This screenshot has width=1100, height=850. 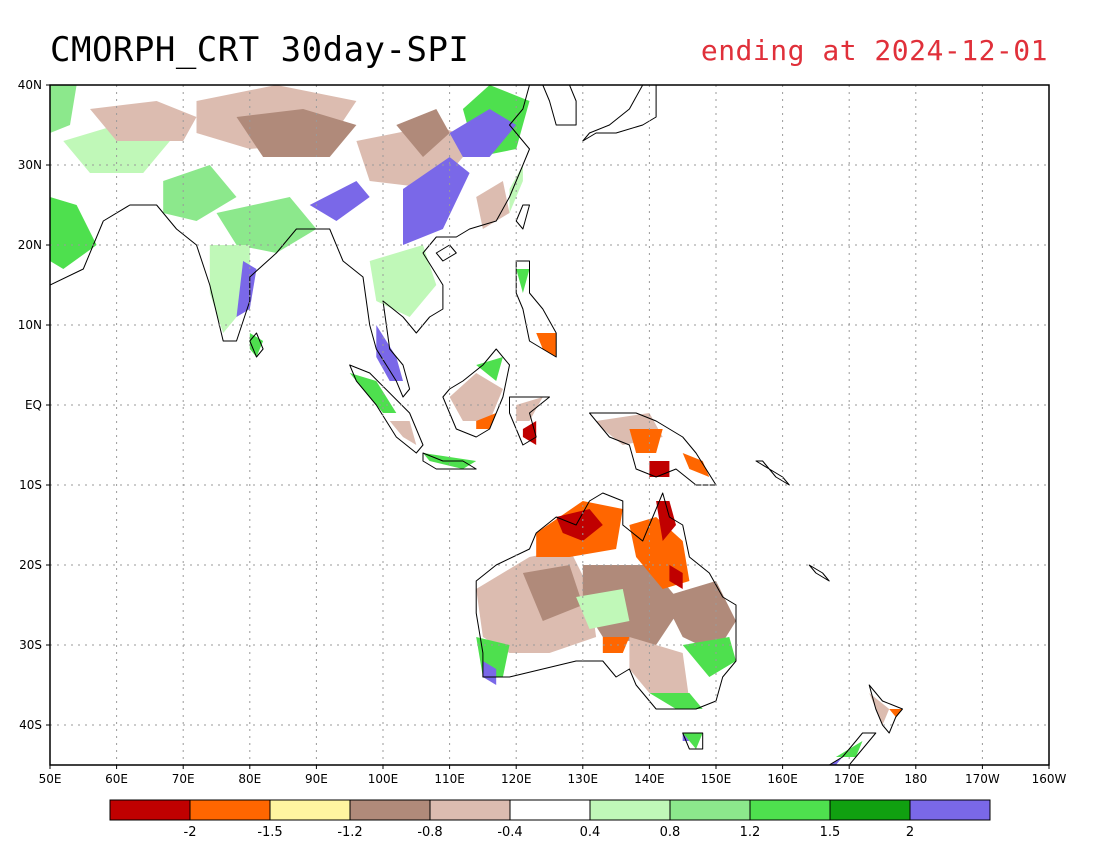 I want to click on coastline-hainan, so click(x=446, y=253).